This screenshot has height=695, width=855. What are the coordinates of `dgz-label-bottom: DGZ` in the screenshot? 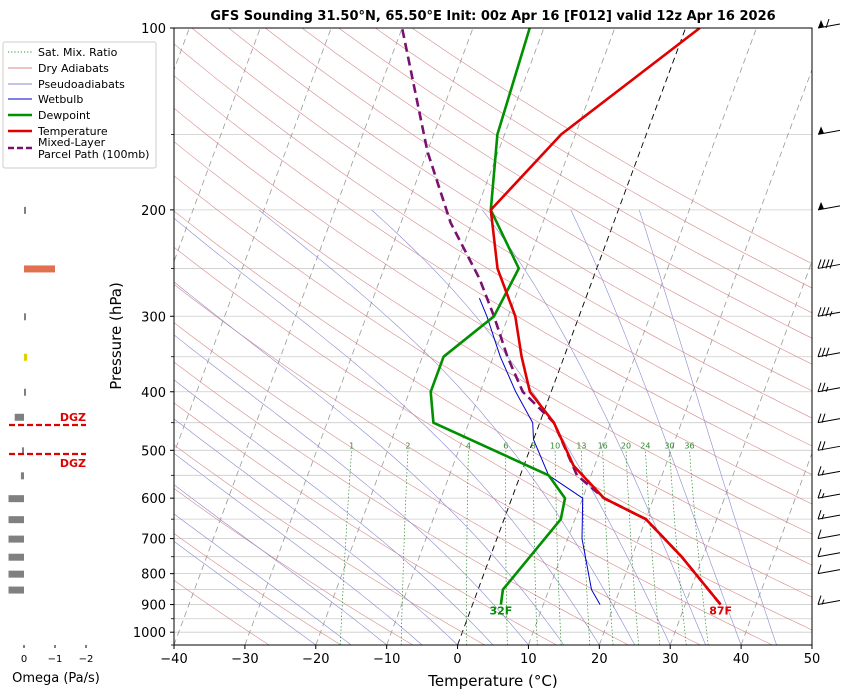 It's located at (73, 463).